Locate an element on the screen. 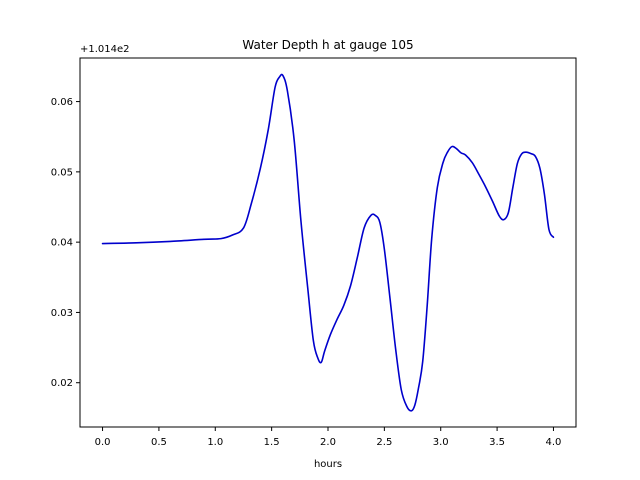 This screenshot has width=640, height=480. x-axis-ticks: 0.0 0.5 1.0 1.5 2.0 2.5 3.0 3.5 4.0 is located at coordinates (328, 437).